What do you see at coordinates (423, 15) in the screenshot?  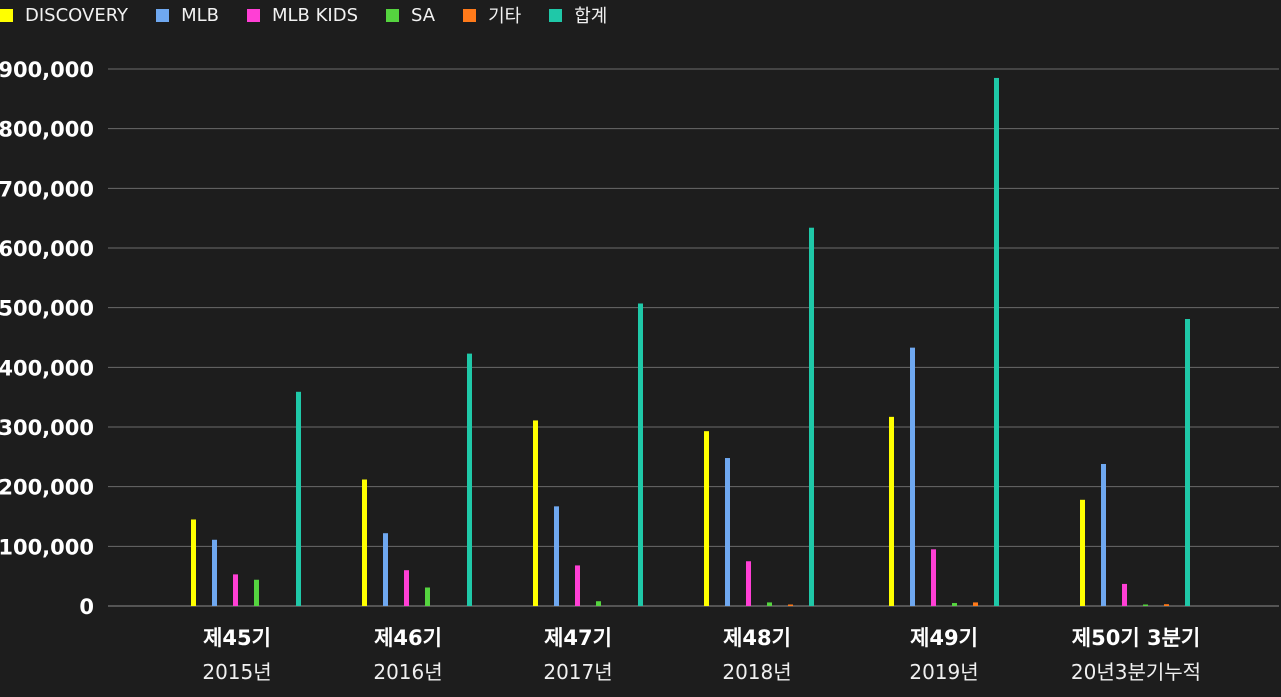 I see `legend-label: SA` at bounding box center [423, 15].